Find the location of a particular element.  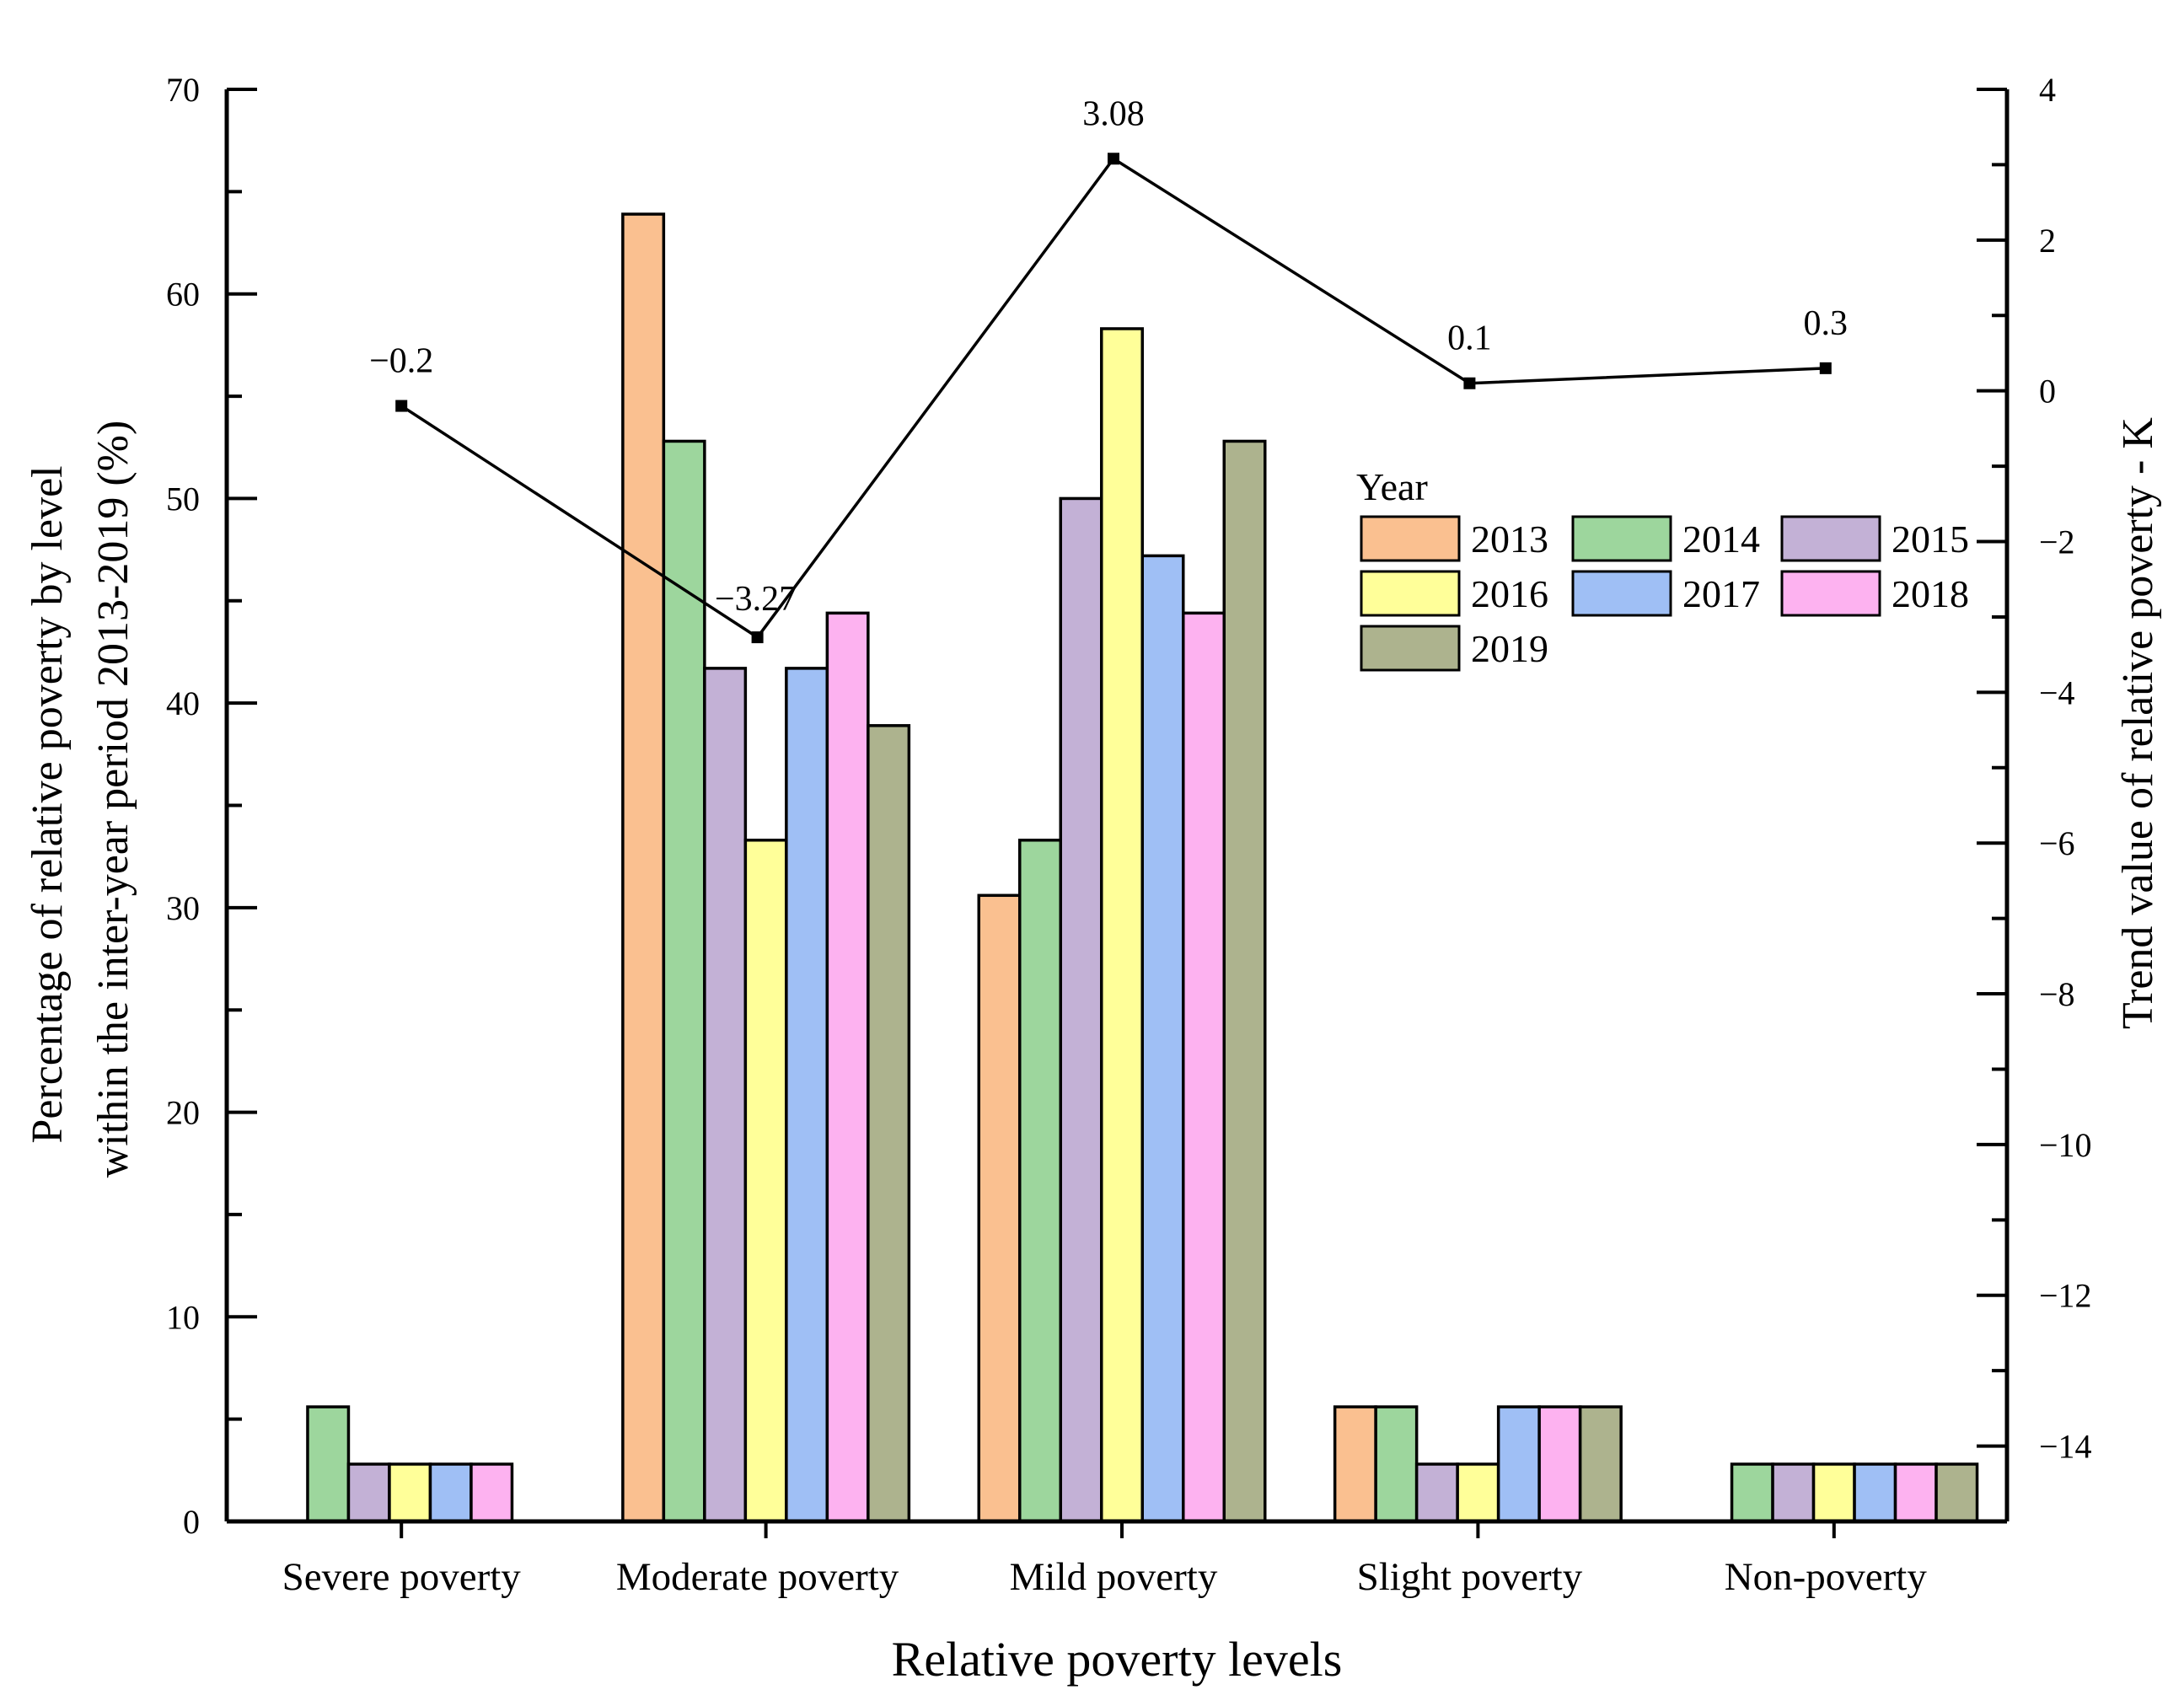

legend-label-2015: 2015 is located at coordinates (1930, 539).